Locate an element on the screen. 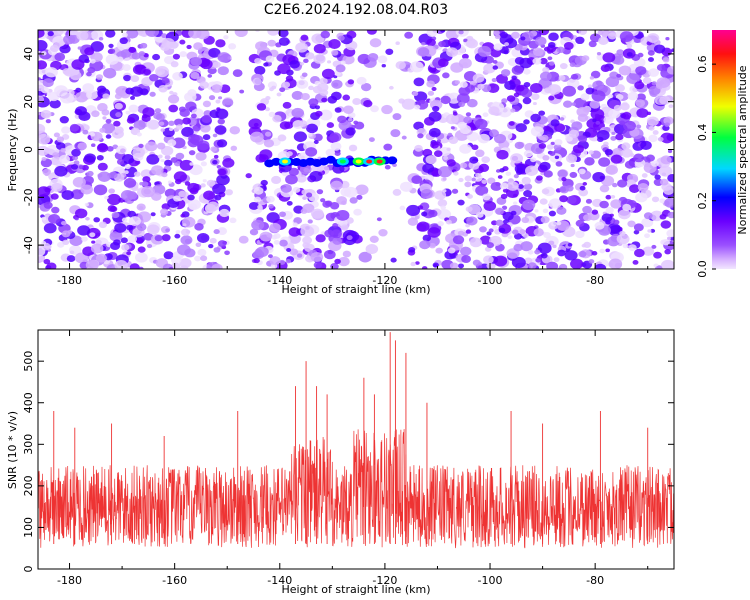 The image size is (750, 600). signal-peak-core is located at coordinates (369, 161).